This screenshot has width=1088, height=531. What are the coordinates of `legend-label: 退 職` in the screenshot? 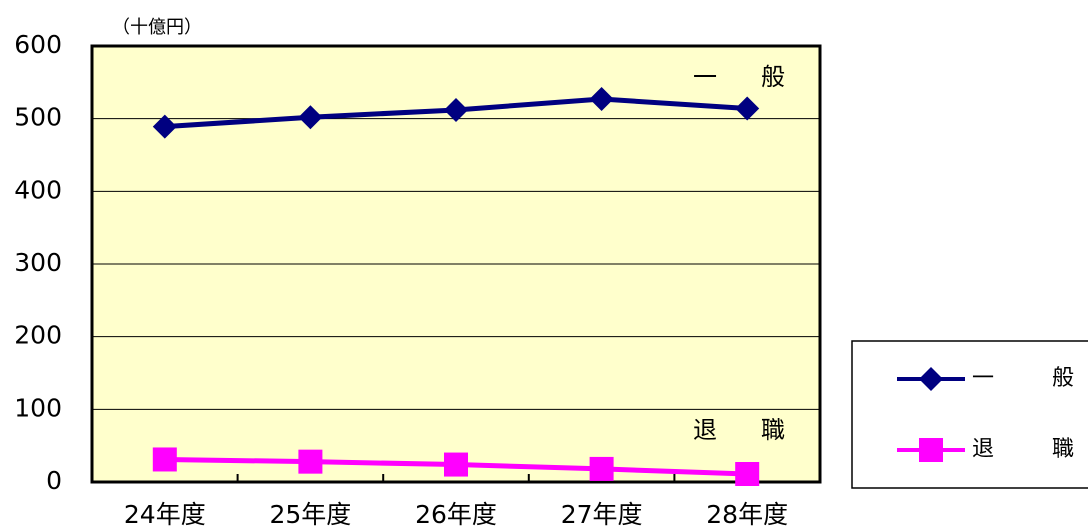 It's located at (1030, 449).